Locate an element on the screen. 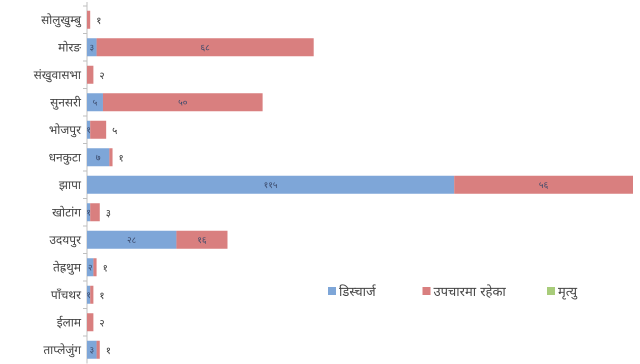 This screenshot has height=364, width=640. data-label: ५६ is located at coordinates (544, 186).